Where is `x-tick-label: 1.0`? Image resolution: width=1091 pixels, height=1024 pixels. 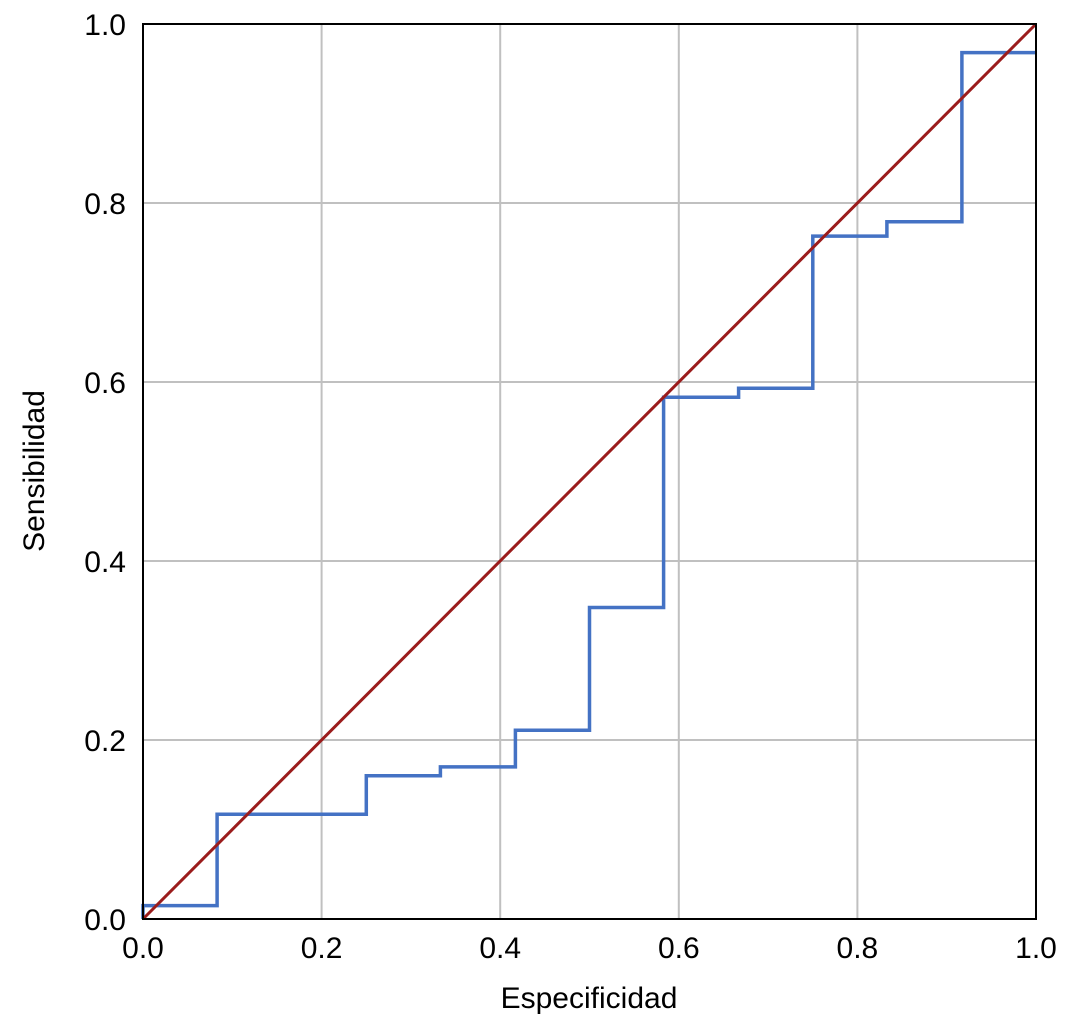
x-tick-label: 1.0 is located at coordinates (1036, 948).